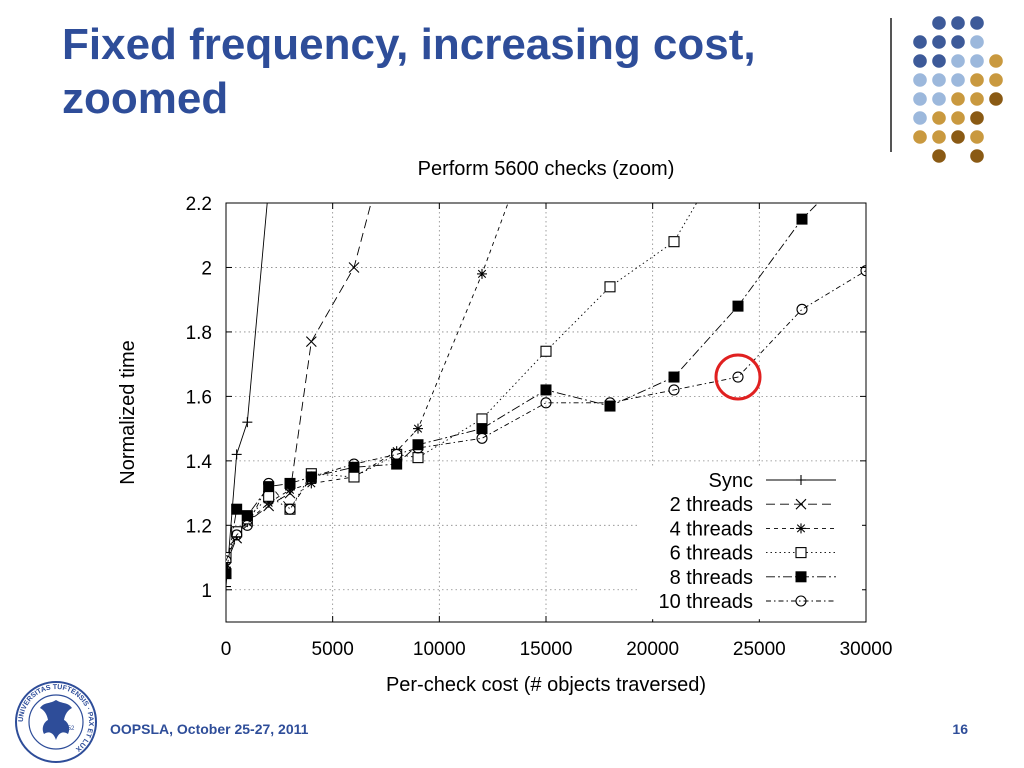  I want to click on legend-label: 2 threads, so click(711, 505).